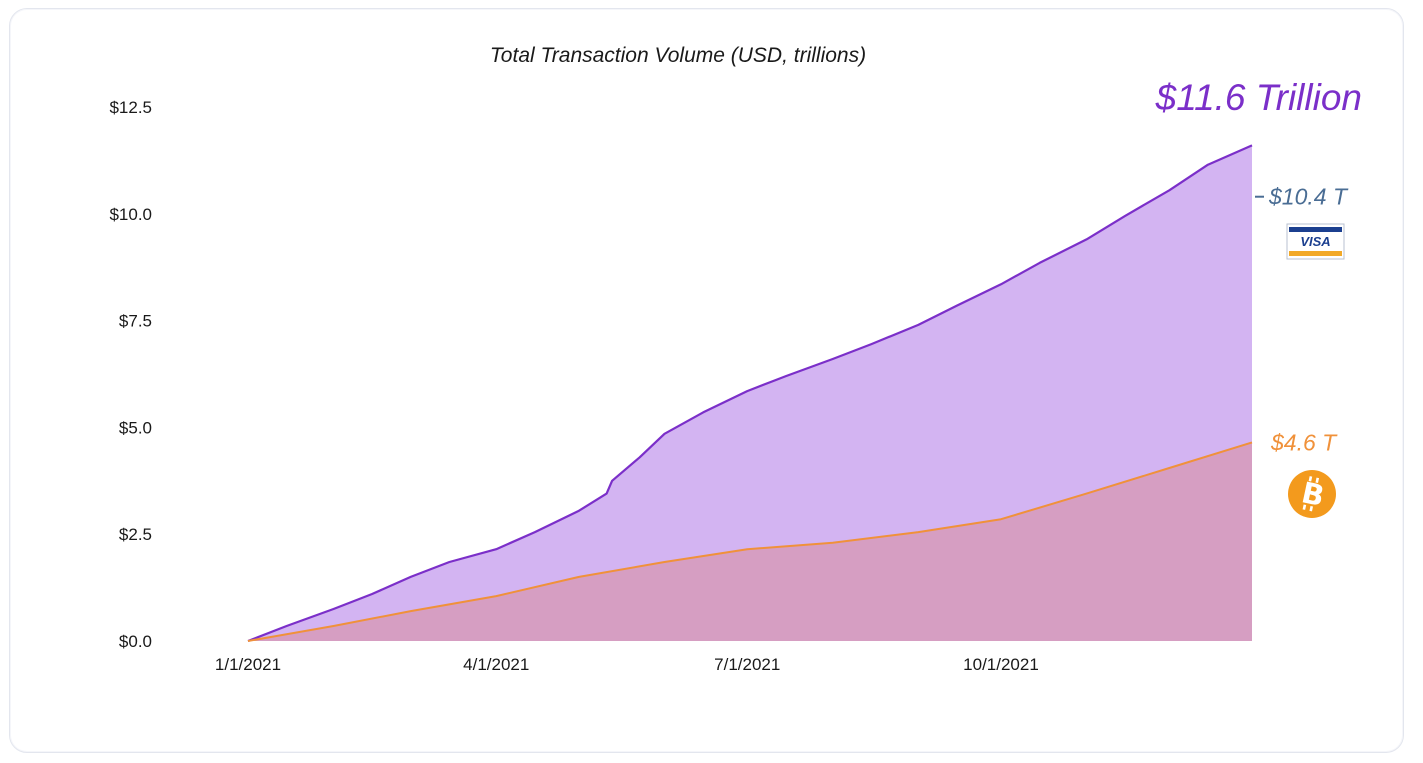 The width and height of the screenshot is (1423, 763). I want to click on bitcoin-end-label: $4.6 T, so click(1304, 442).